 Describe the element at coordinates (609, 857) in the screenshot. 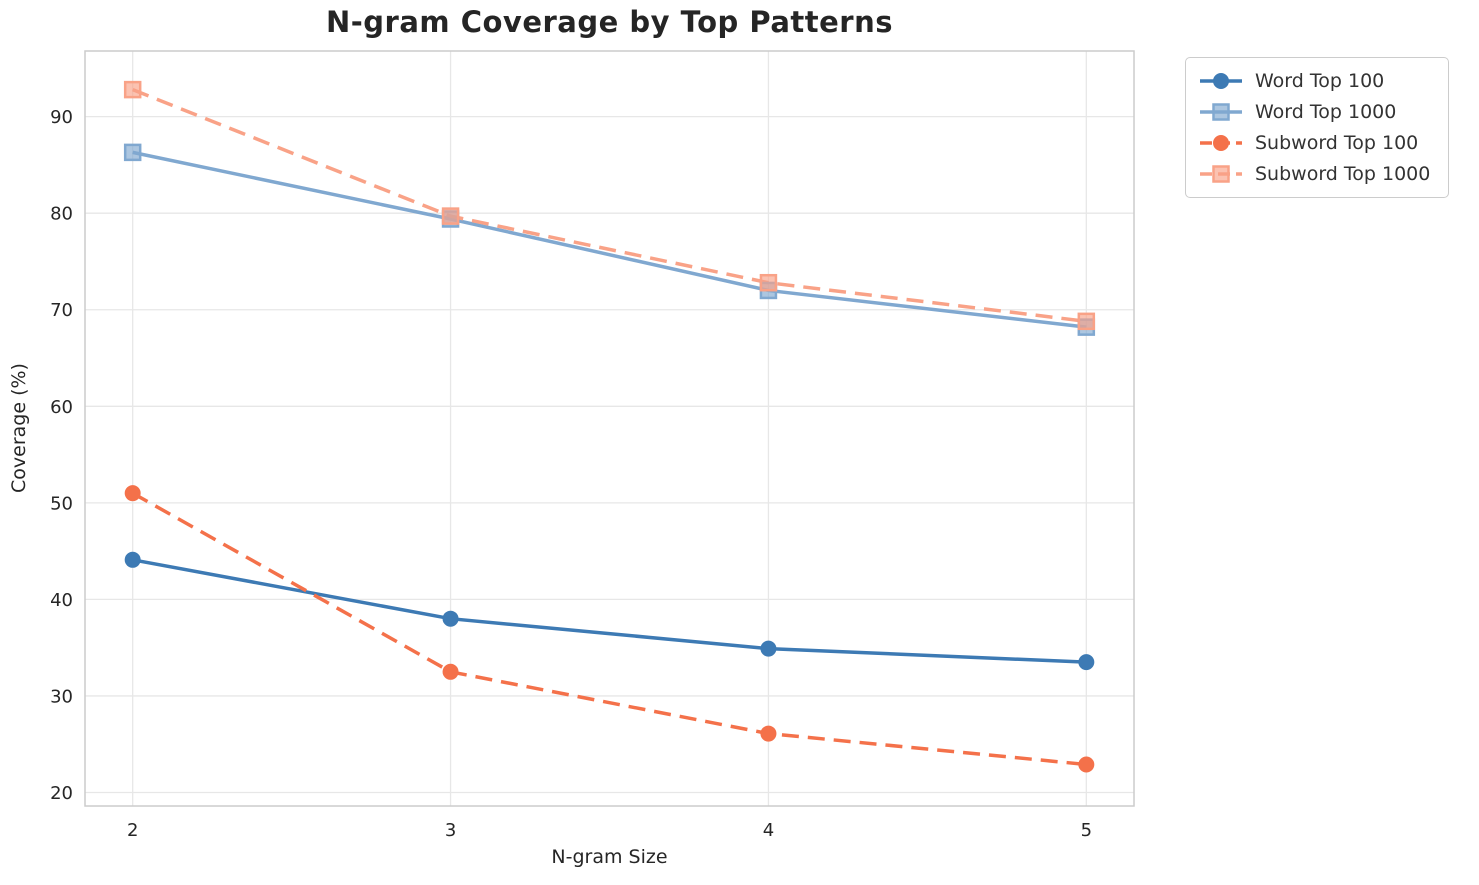

I see `x-axis-label: N-gram Size` at that location.